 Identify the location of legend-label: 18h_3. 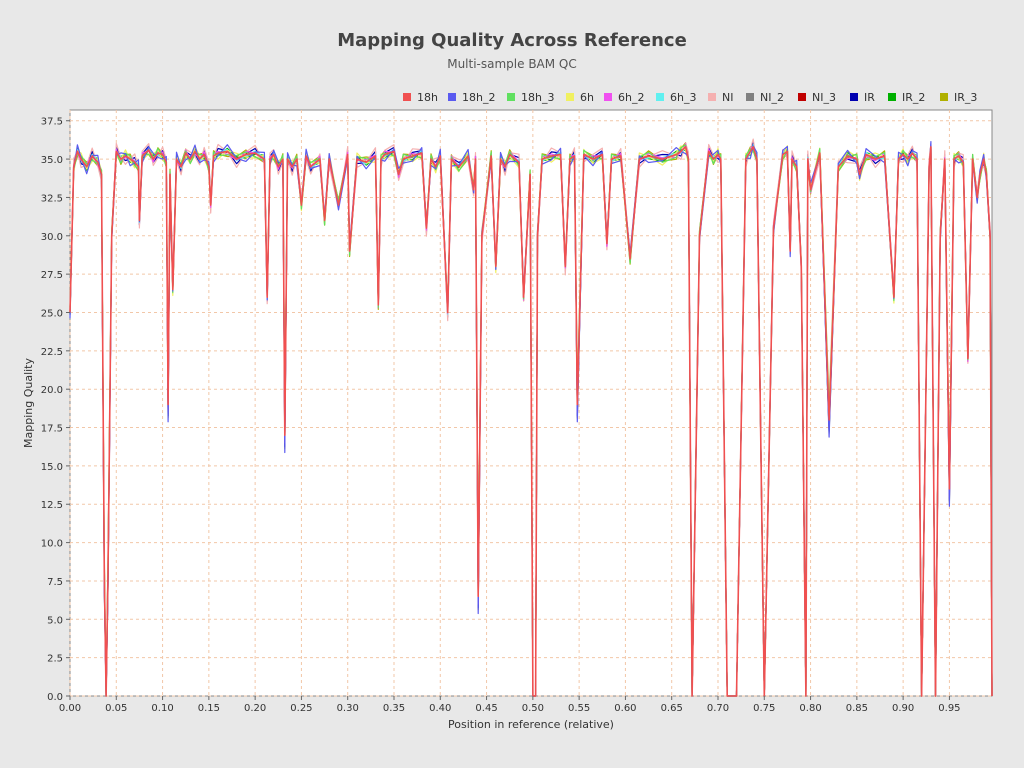
(537, 97).